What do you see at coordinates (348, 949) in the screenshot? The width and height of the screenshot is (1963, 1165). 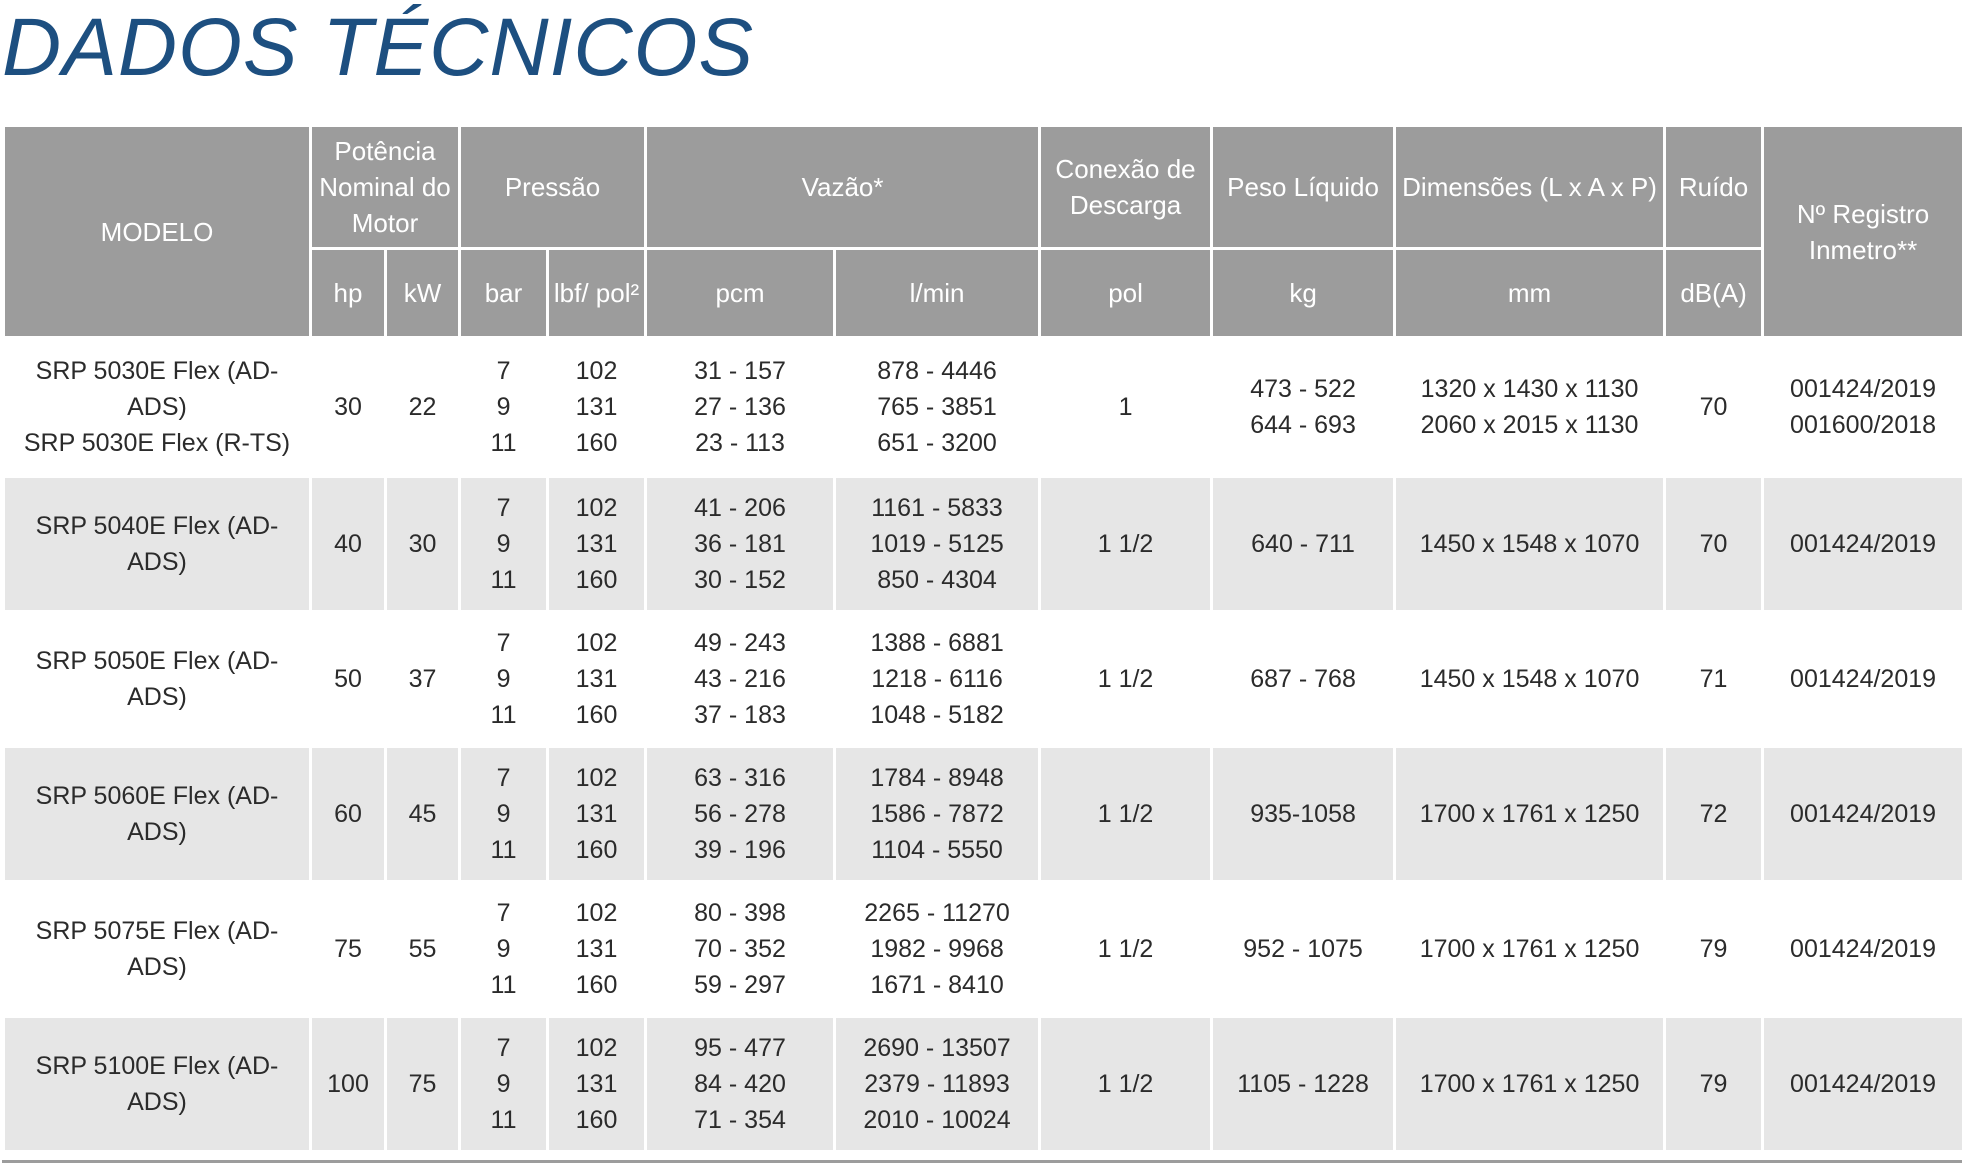 I see `cell-hp: 75` at bounding box center [348, 949].